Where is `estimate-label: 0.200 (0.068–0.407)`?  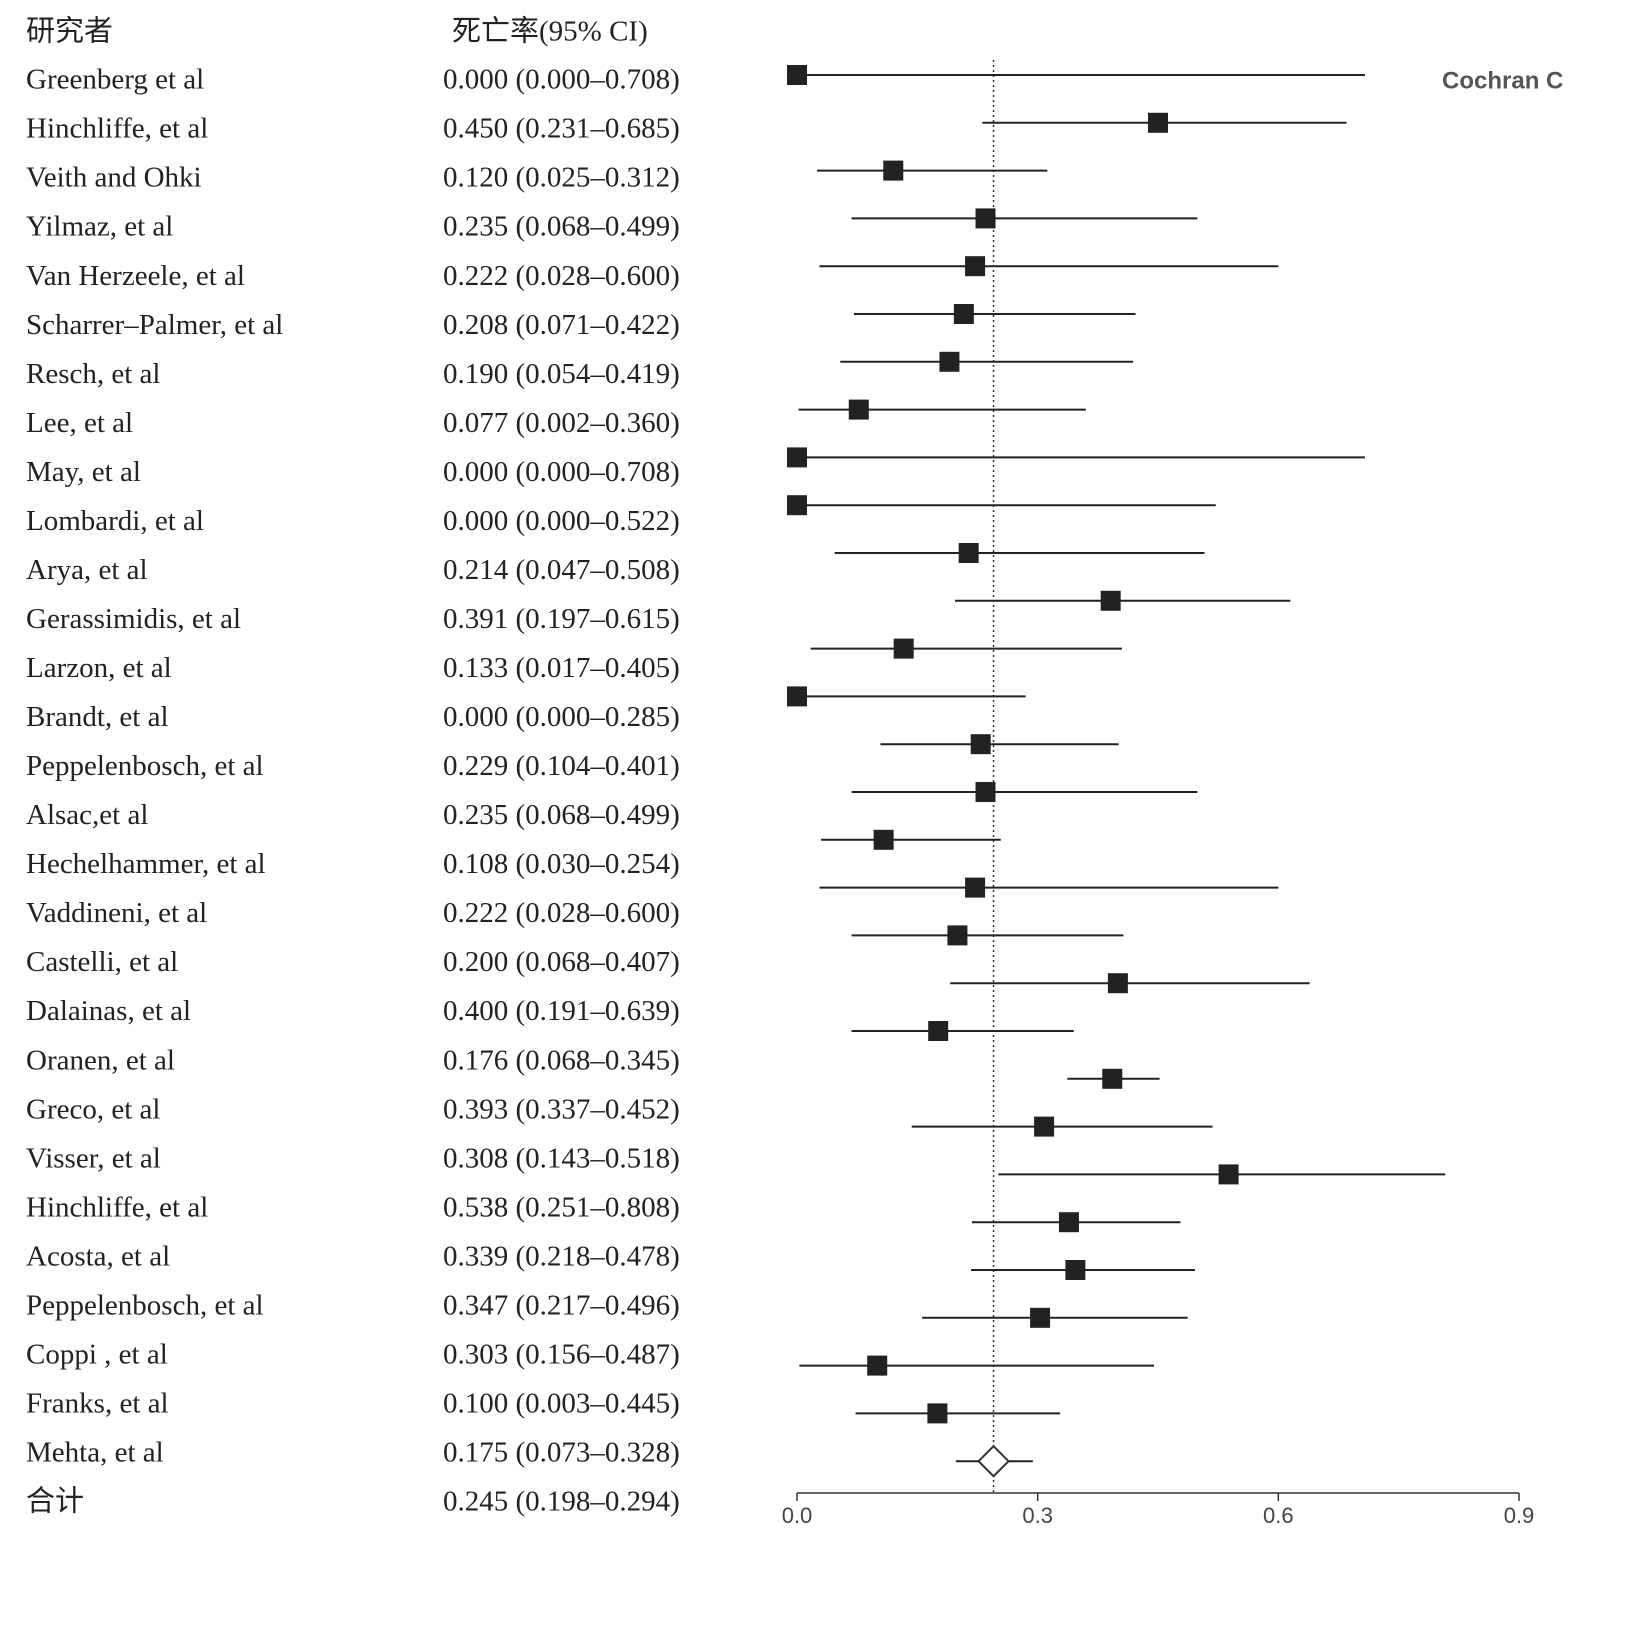 estimate-label: 0.200 (0.068–0.407) is located at coordinates (561, 962).